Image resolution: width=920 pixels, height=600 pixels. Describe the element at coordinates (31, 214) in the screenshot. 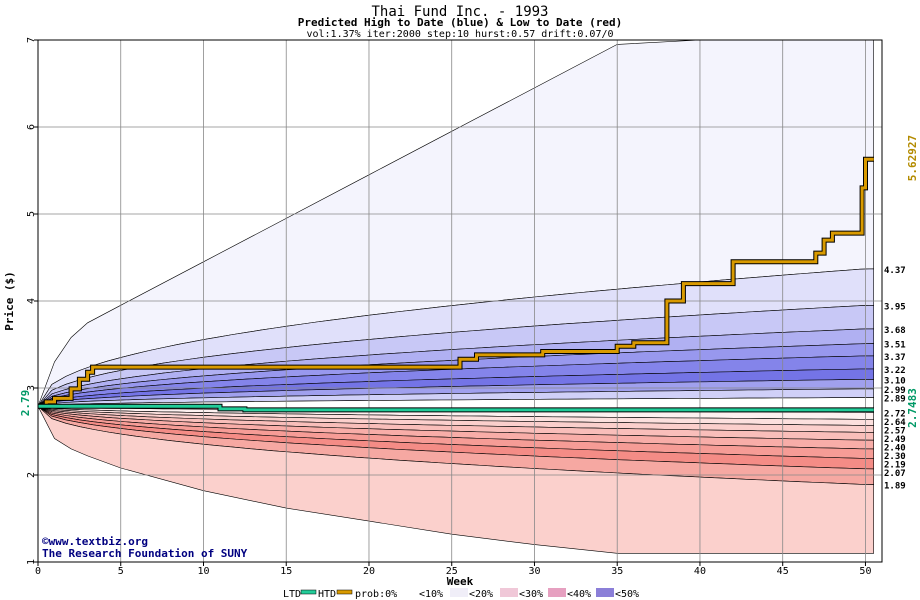

I see `y-tick-label: 5` at that location.